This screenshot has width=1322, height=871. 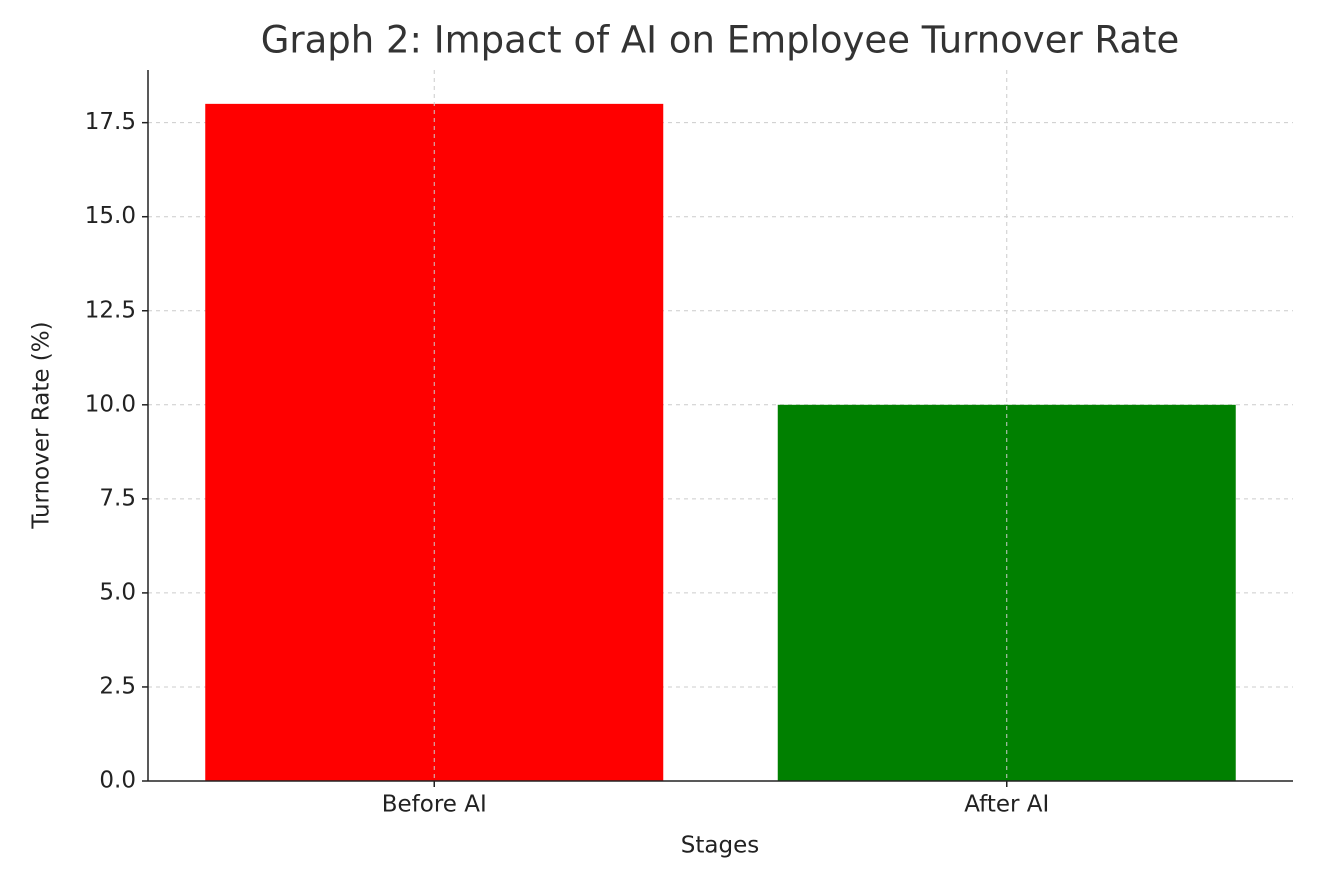 What do you see at coordinates (1006, 805) in the screenshot?
I see `x-tick-label: After AI` at bounding box center [1006, 805].